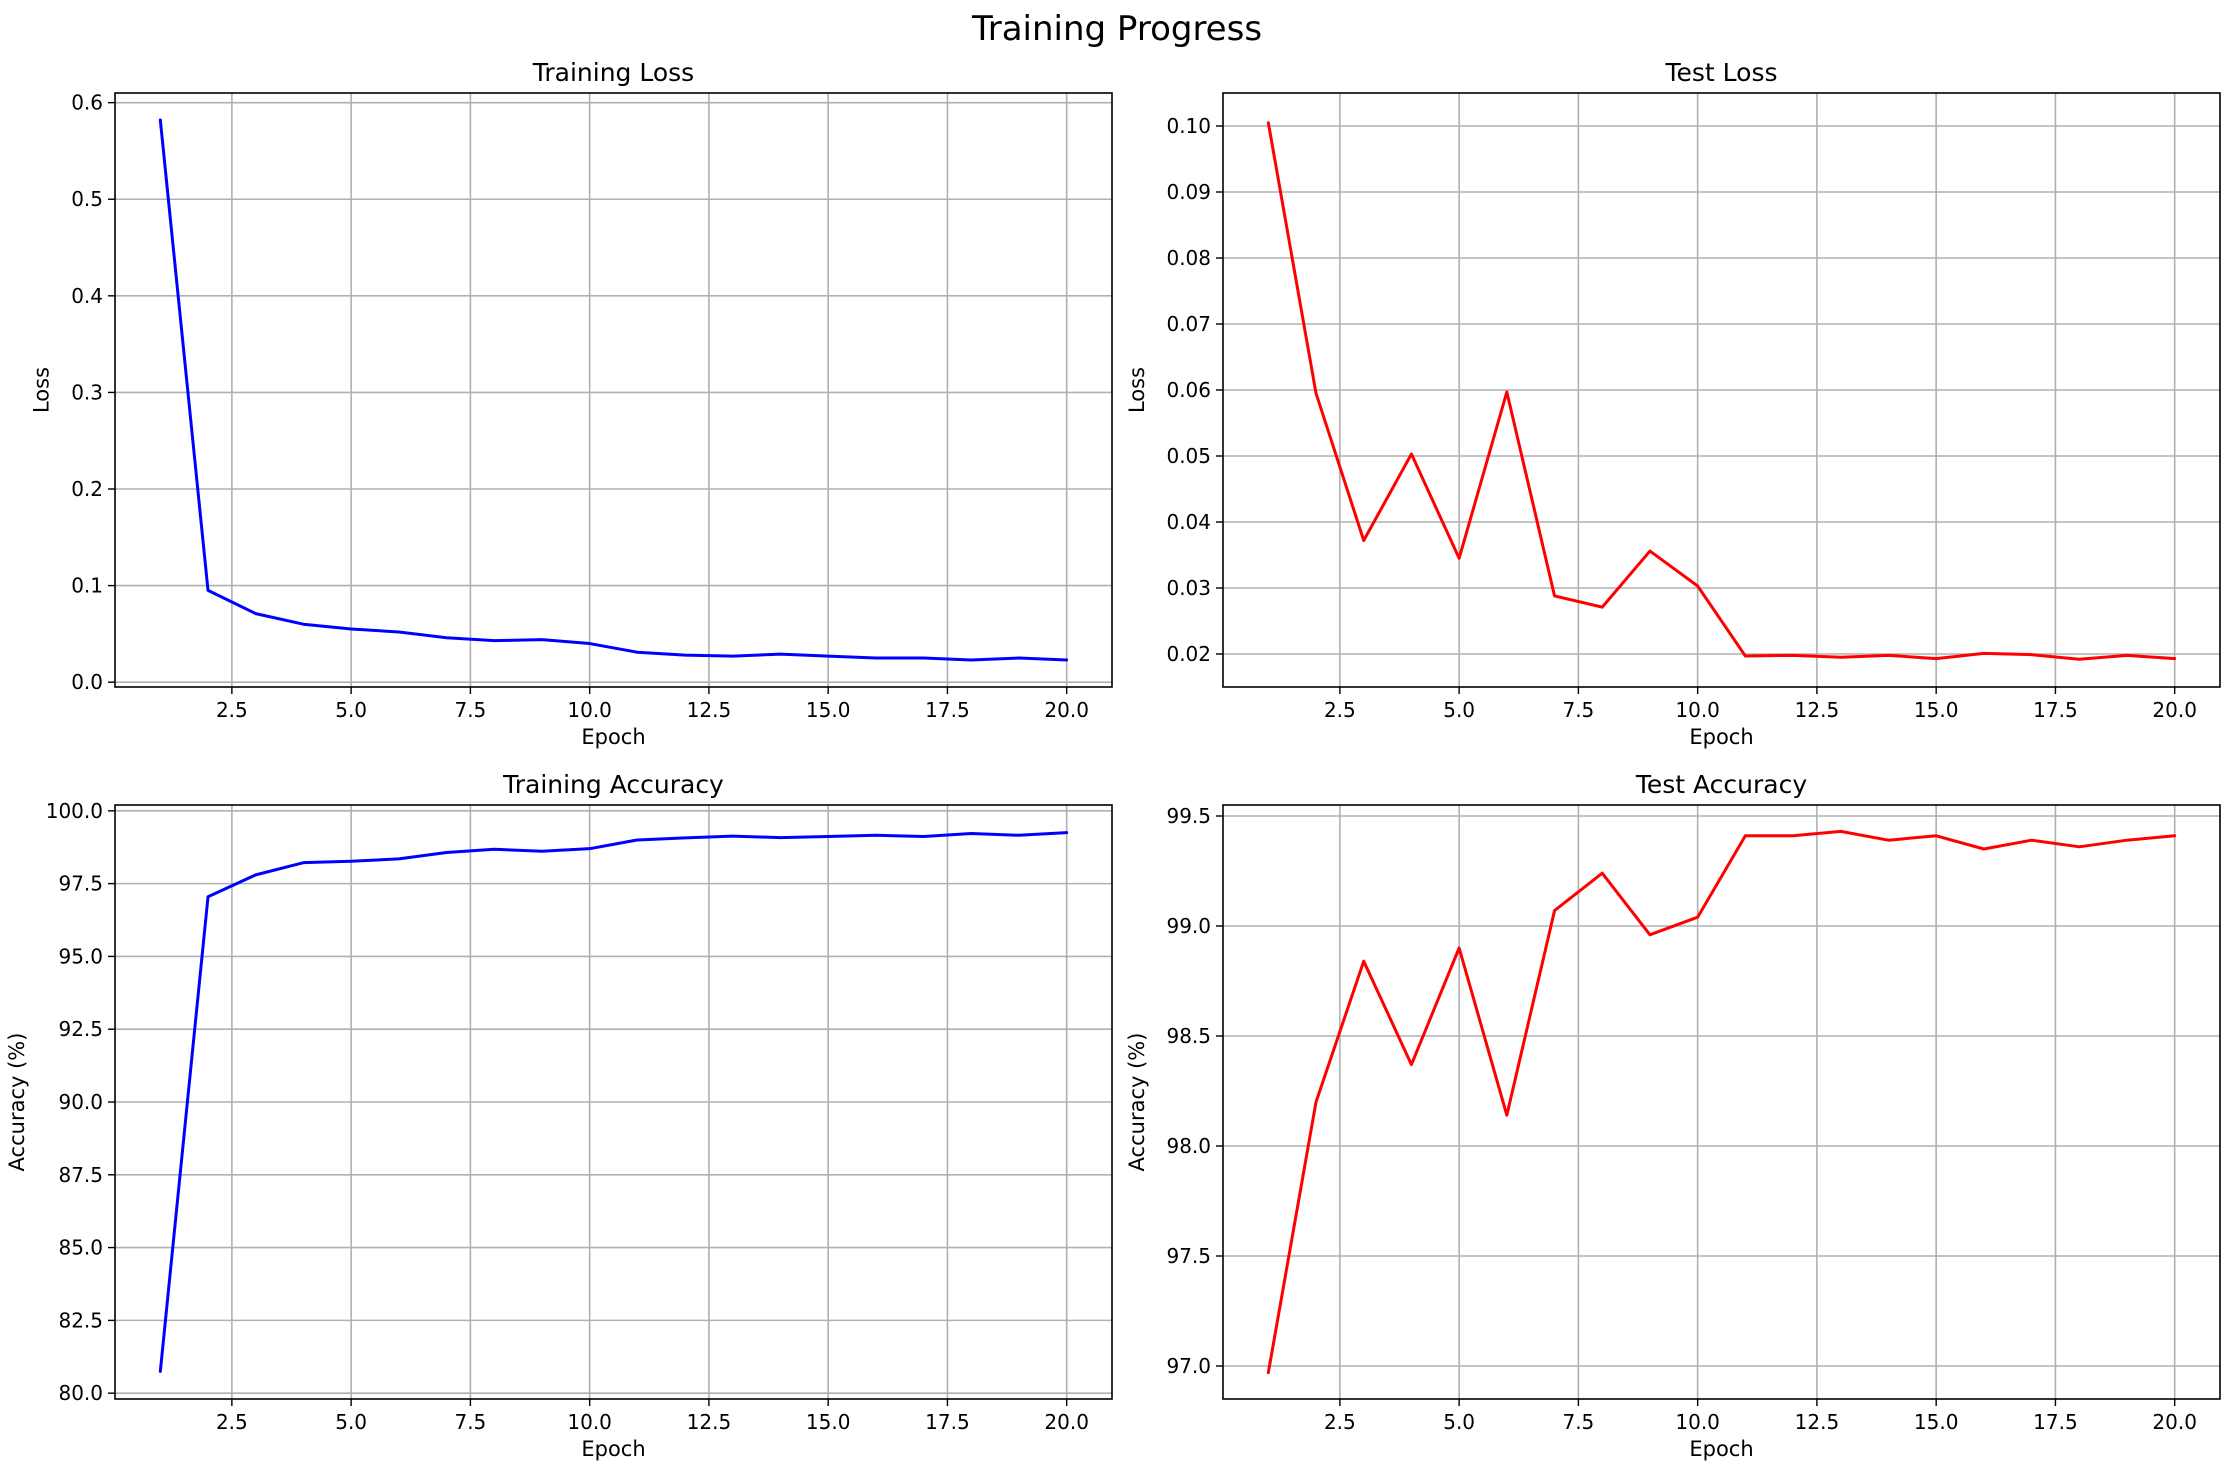 This screenshot has width=2234, height=1475. I want to click on y-tick-label: 87.5, so click(80, 1175).